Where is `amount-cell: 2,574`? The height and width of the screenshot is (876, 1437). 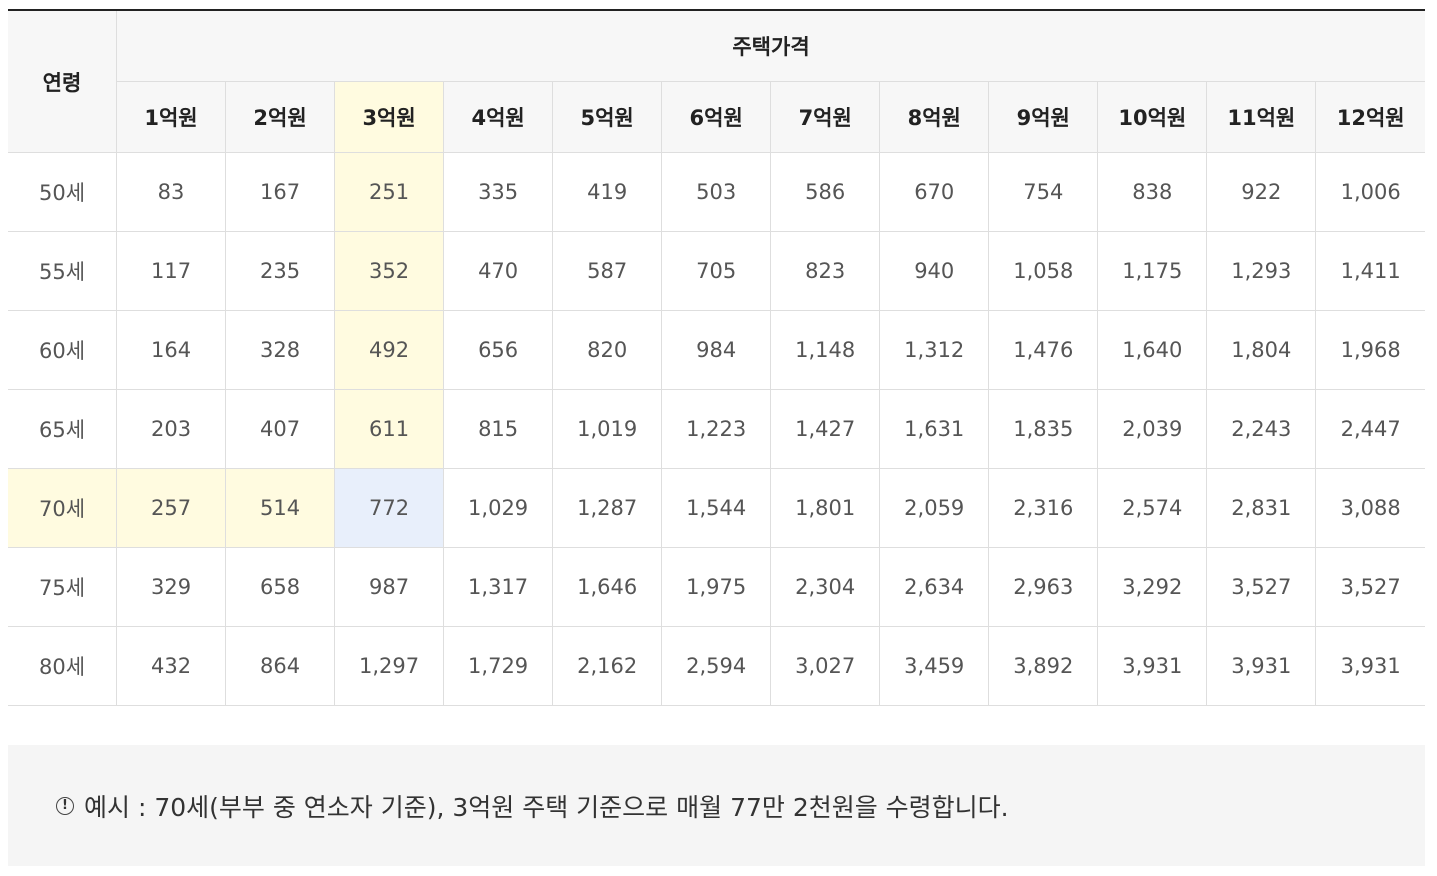
amount-cell: 2,574 is located at coordinates (1152, 508).